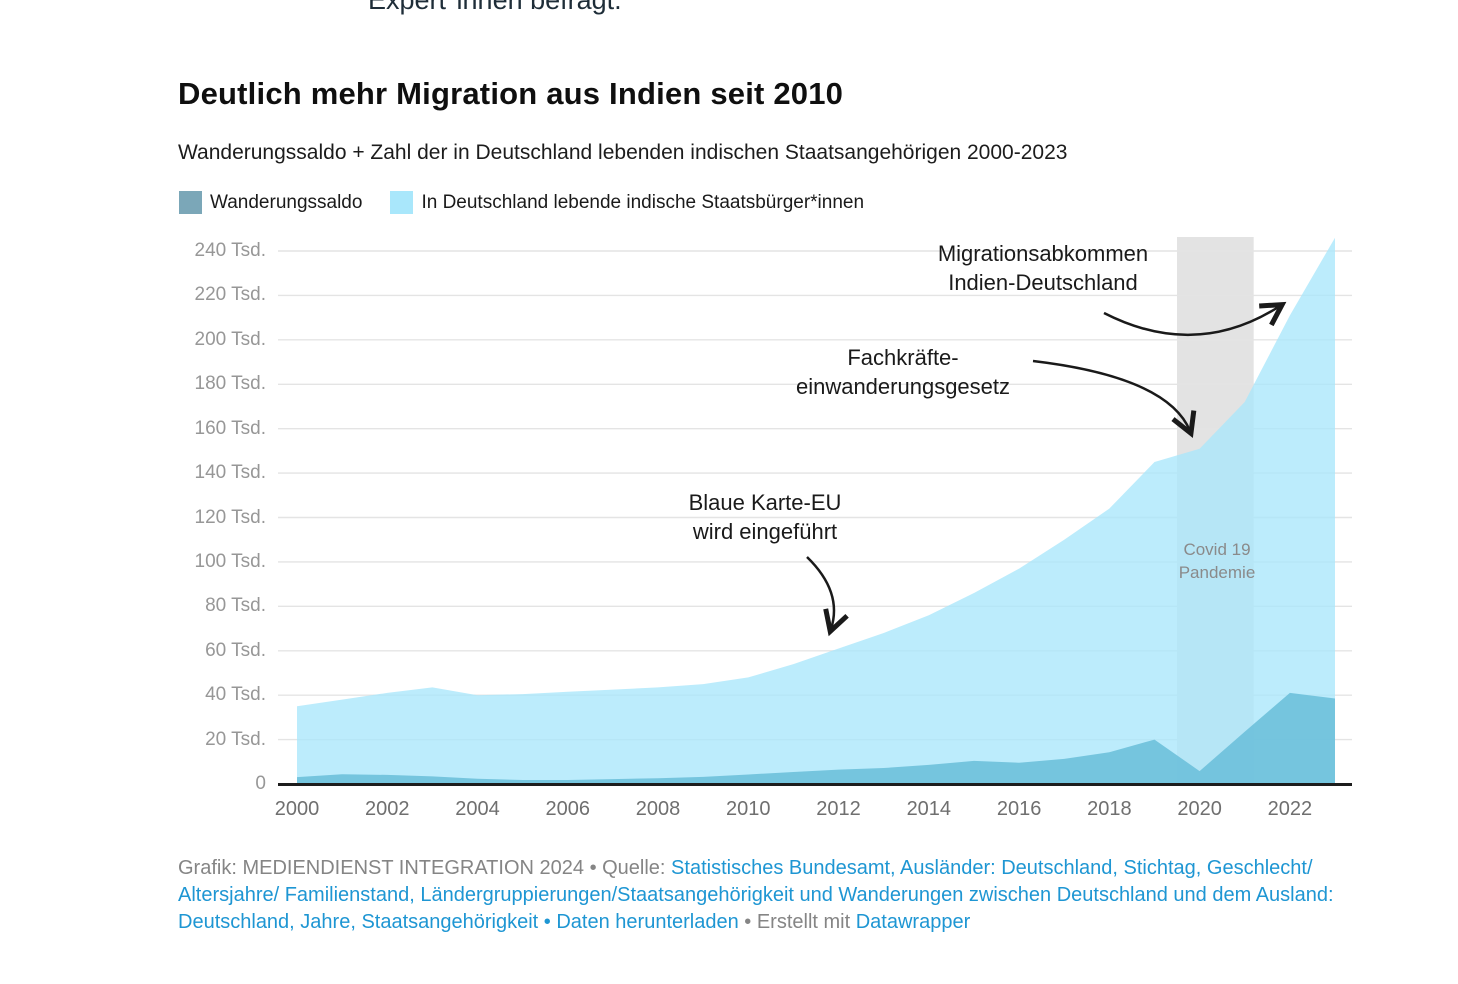  What do you see at coordinates (235, 606) in the screenshot?
I see `y-axis-tick-label: 80 Tsd.` at bounding box center [235, 606].